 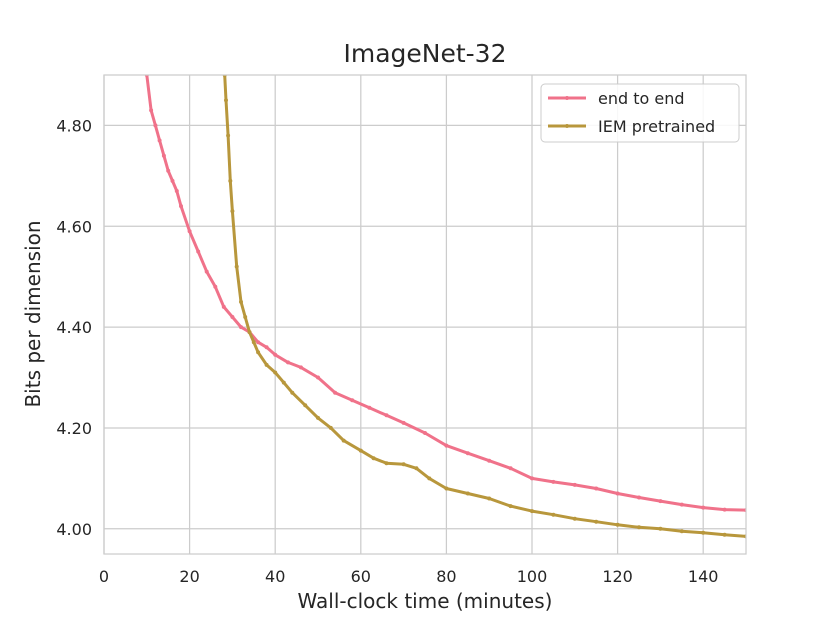 What do you see at coordinates (567, 126) in the screenshot?
I see `legend-marker-iem-pretrained` at bounding box center [567, 126].